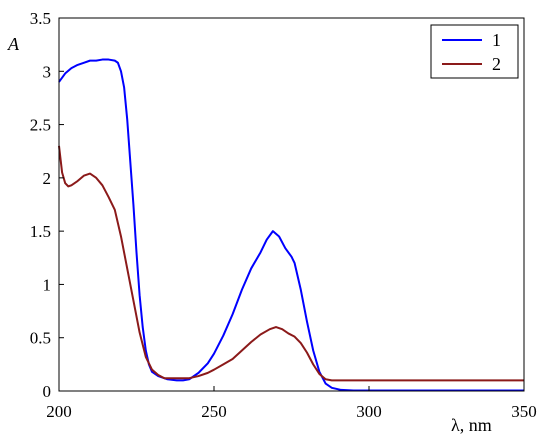 The width and height of the screenshot is (550, 440). I want to click on y-tick-label: 0.5, so click(40, 338).